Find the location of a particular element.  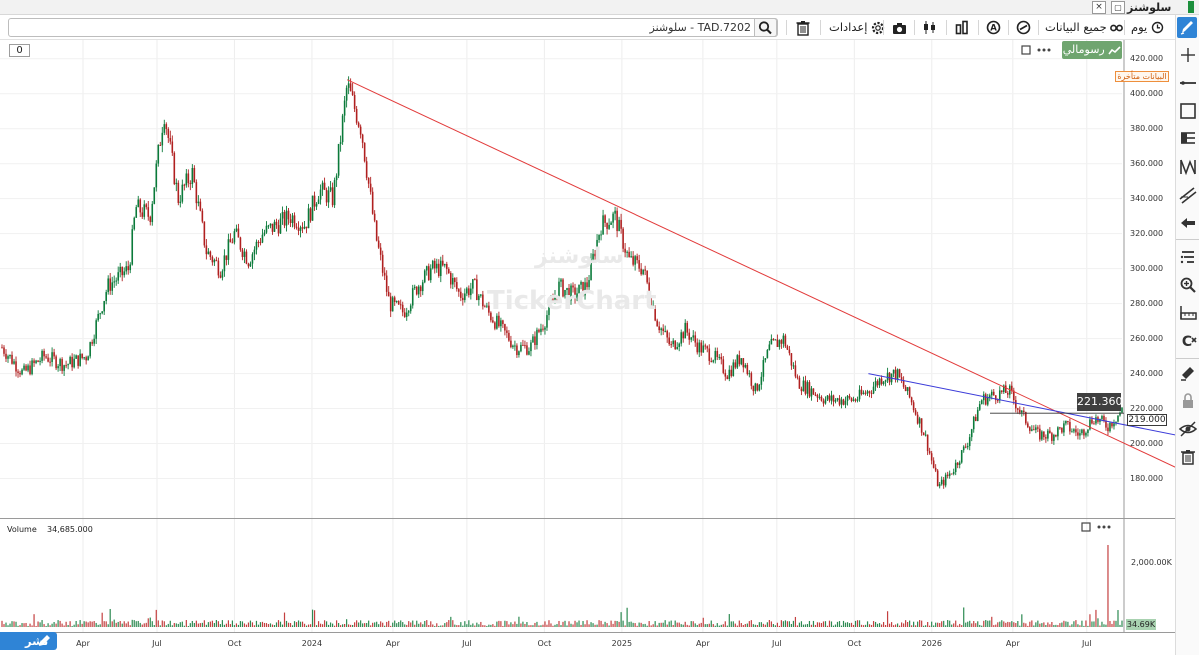

chart-type-label: رسومالي is located at coordinates (1083, 49).